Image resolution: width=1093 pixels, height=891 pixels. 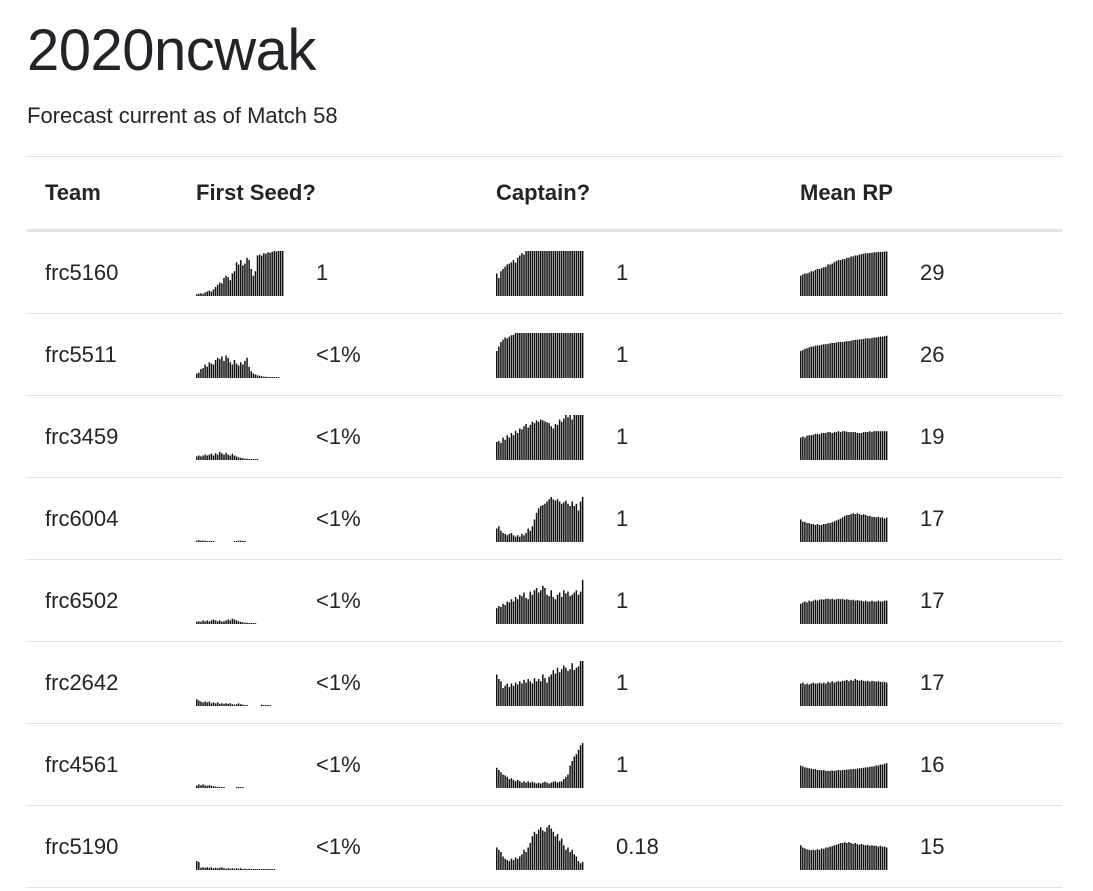 I want to click on captain-sparkline, so click(x=540, y=437).